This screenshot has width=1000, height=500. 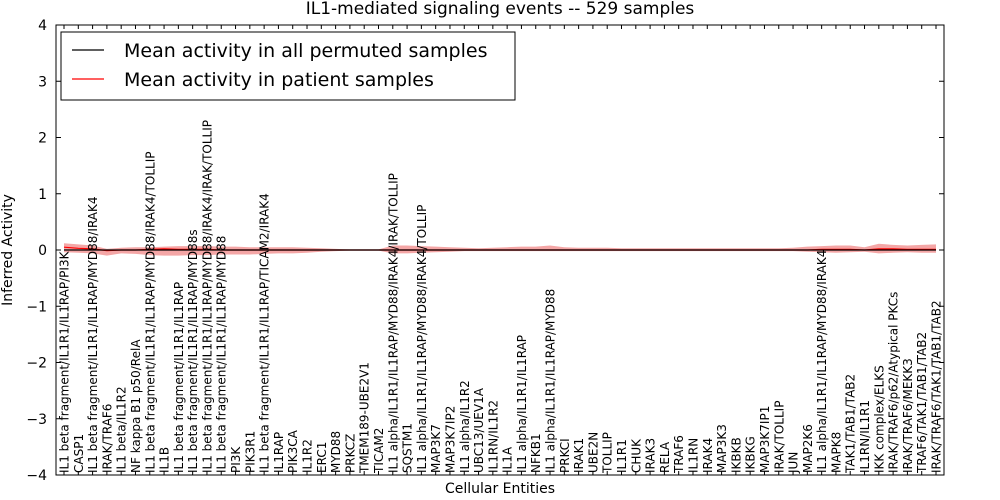 What do you see at coordinates (122, 429) in the screenshot?
I see `x-tick-label: IL1 beta/IL1R2` at bounding box center [122, 429].